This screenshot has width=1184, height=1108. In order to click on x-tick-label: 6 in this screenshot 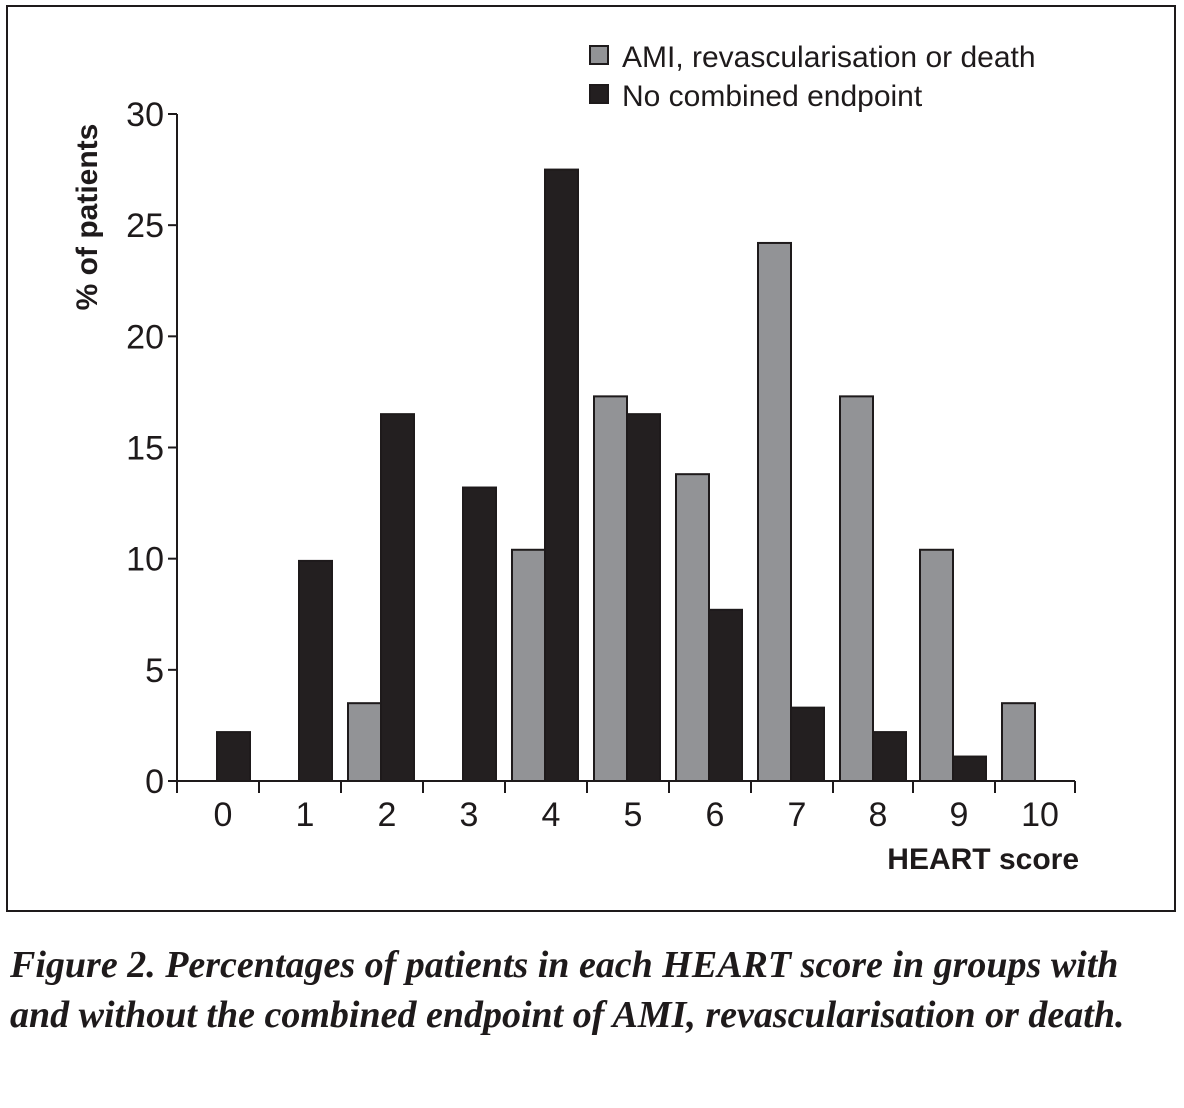, I will do `click(715, 815)`.